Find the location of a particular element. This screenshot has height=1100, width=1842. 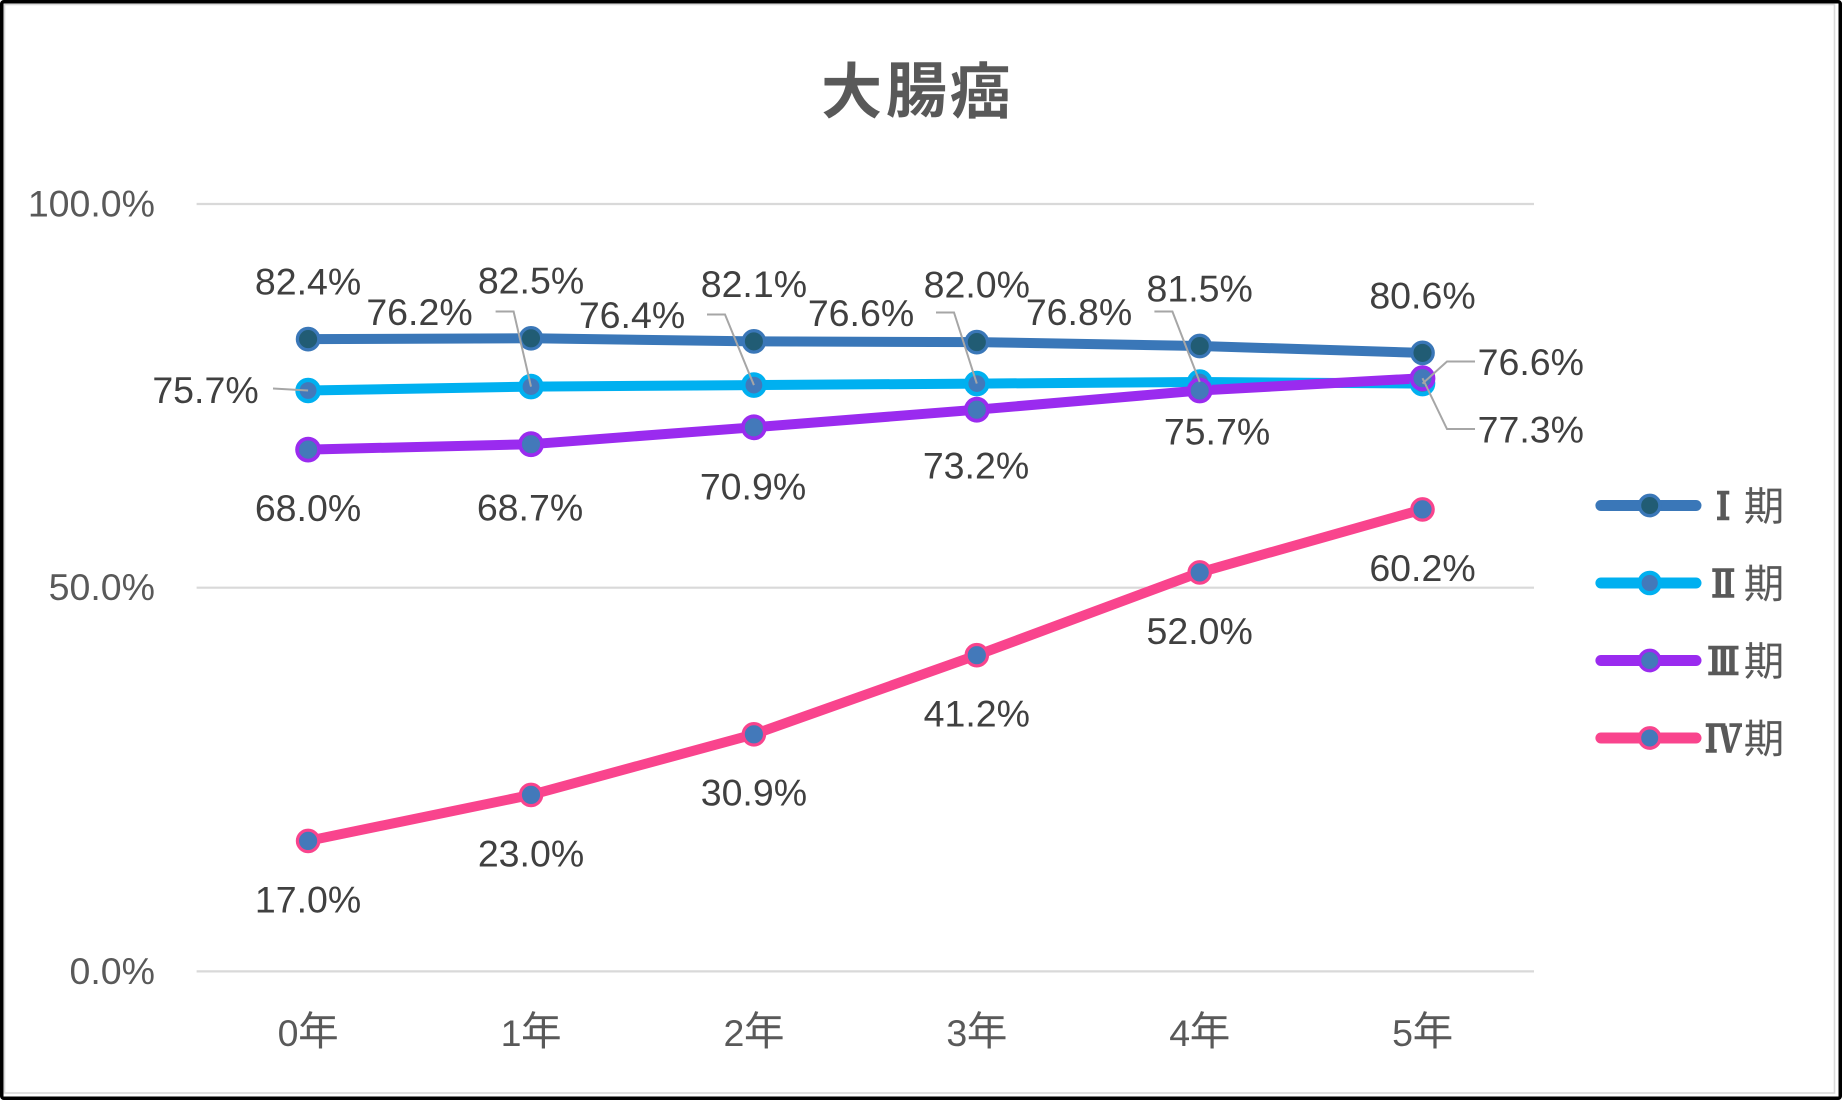

svg-text: 0.0% is located at coordinates (112, 971).